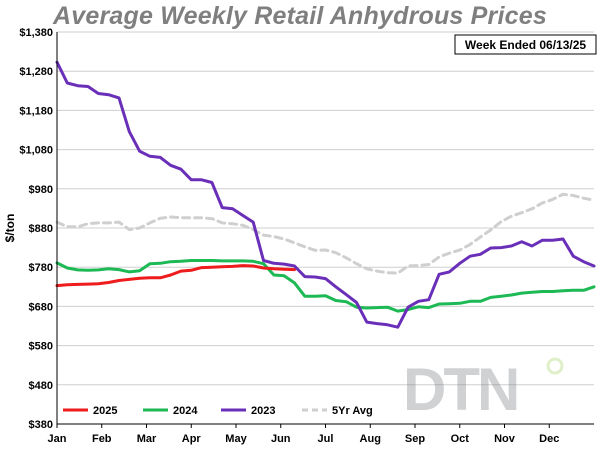 This screenshot has height=450, width=600. I want to click on y-tick-label: $880, so click(41, 229).